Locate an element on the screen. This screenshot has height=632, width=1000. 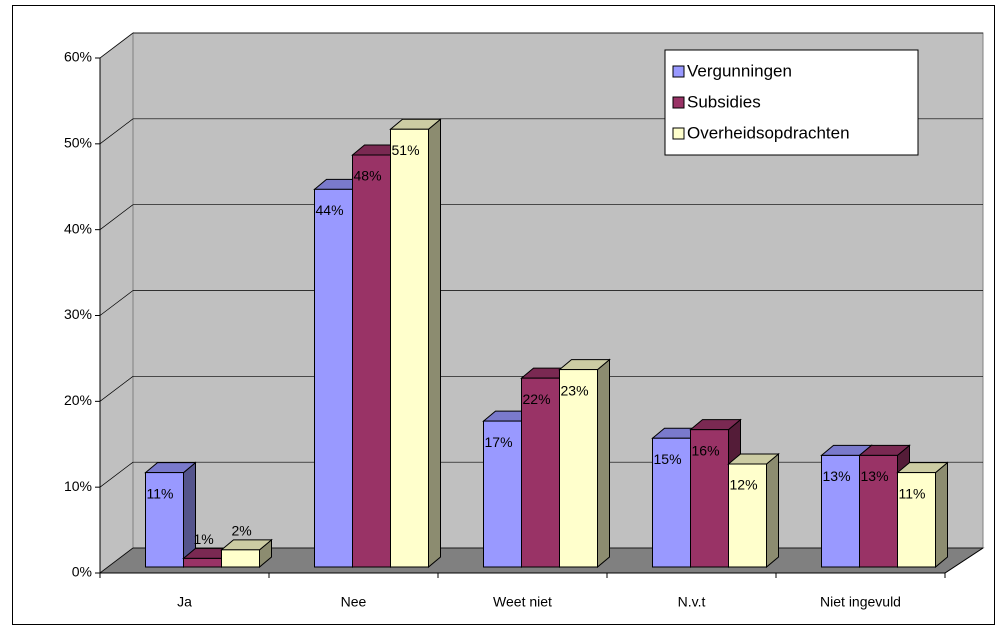
value-label: 48% is located at coordinates (368, 176).